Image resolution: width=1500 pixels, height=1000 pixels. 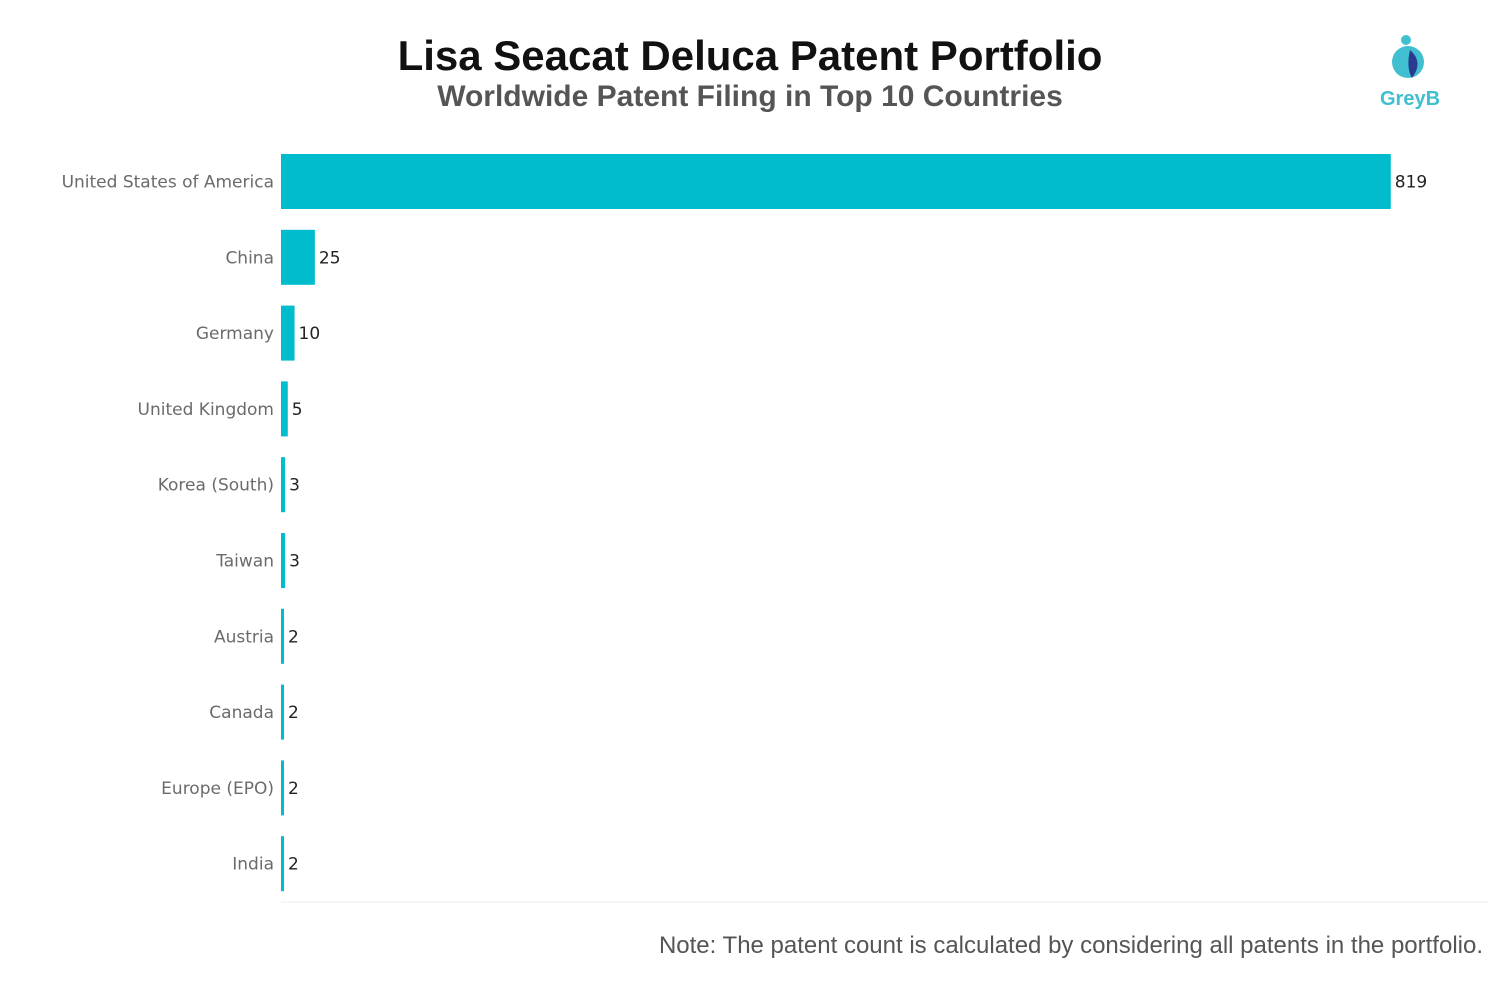 I want to click on bar-austria, so click(x=282, y=636).